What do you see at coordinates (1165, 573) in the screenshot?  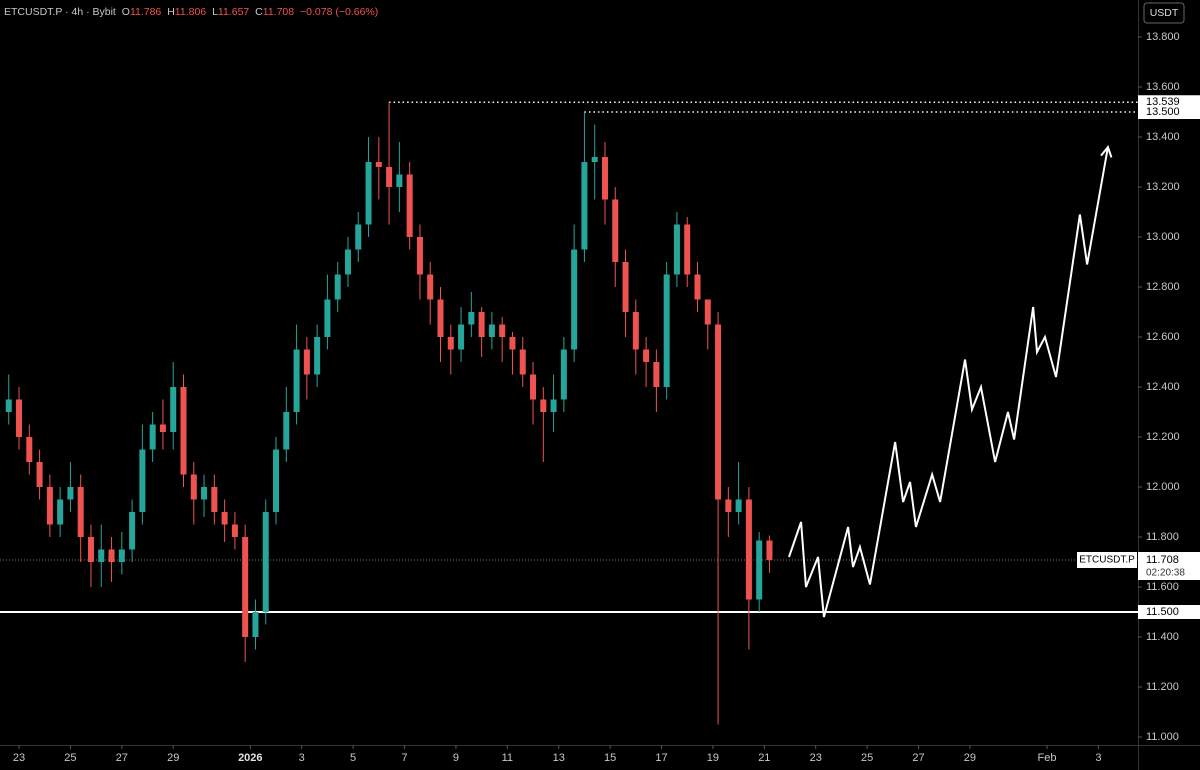 I see `countdown-label: 02:20:38` at bounding box center [1165, 573].